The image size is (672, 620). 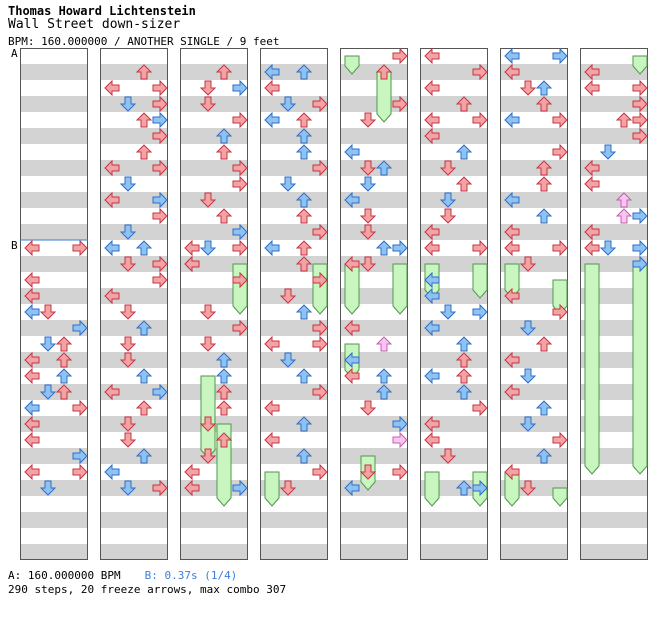 What do you see at coordinates (454, 303) in the screenshot?
I see `measure-column` at bounding box center [454, 303].